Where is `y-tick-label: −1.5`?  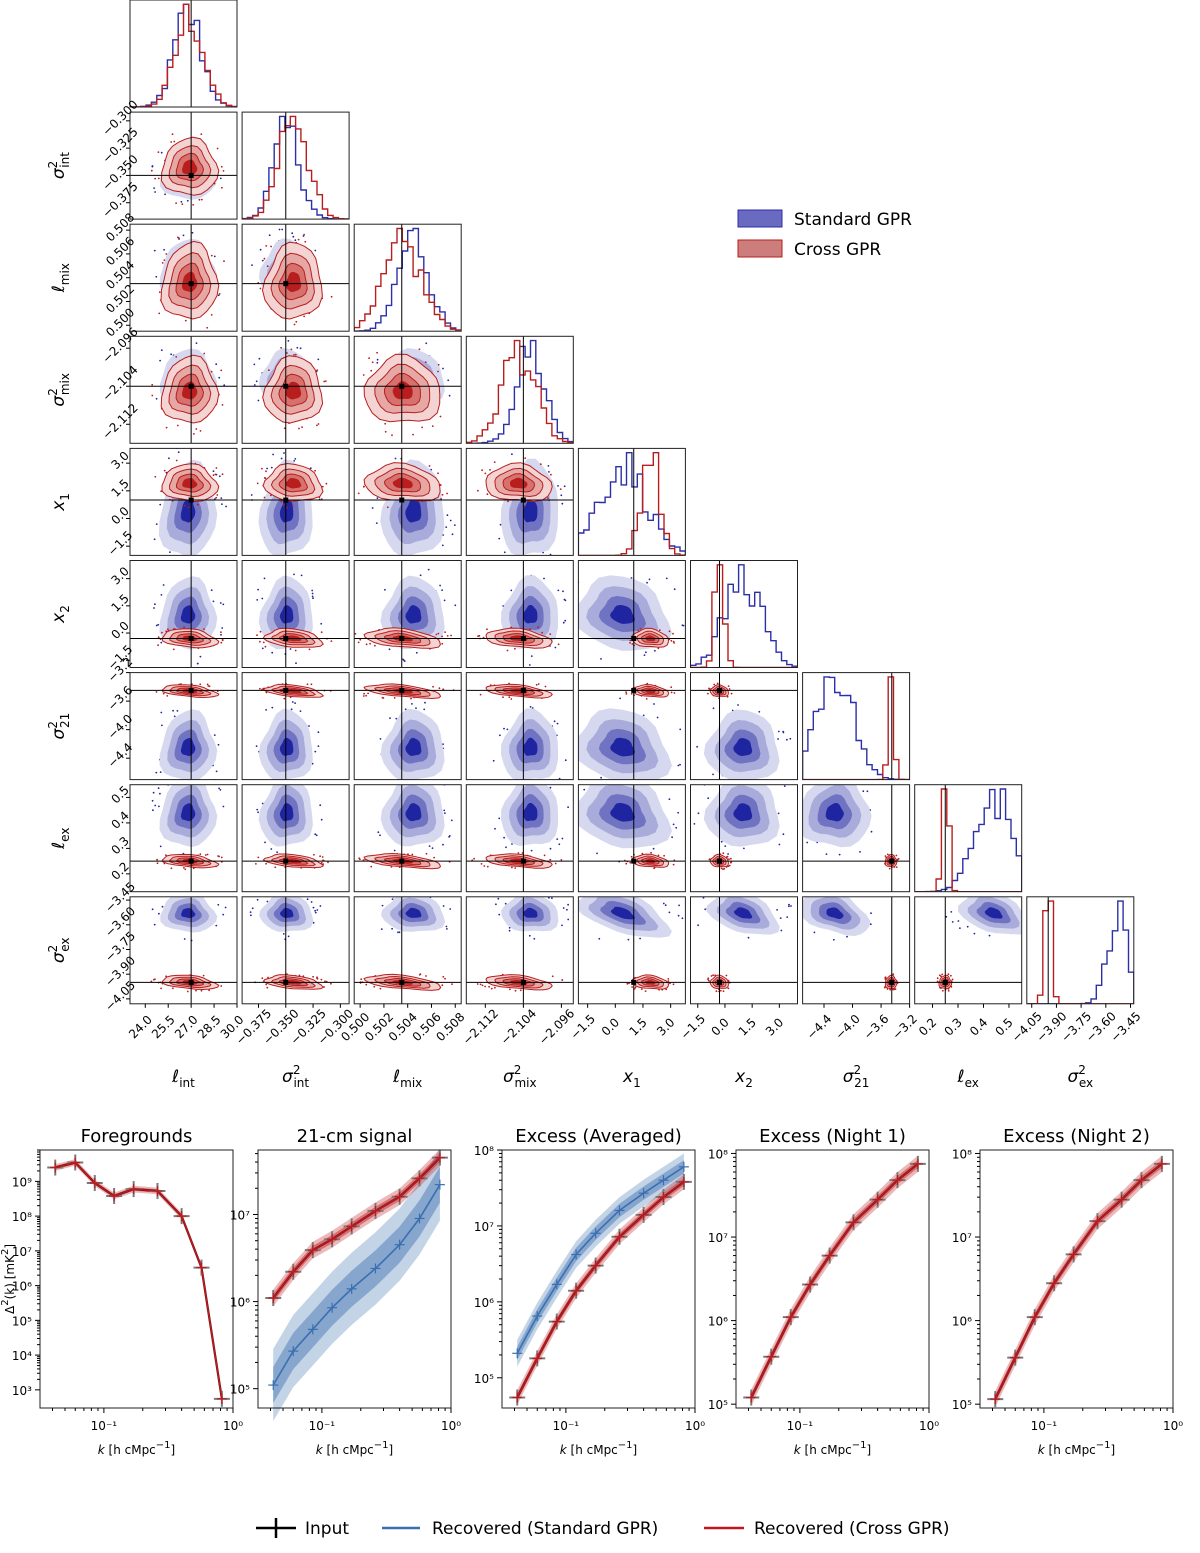 y-tick-label: −1.5 is located at coordinates (120, 543).